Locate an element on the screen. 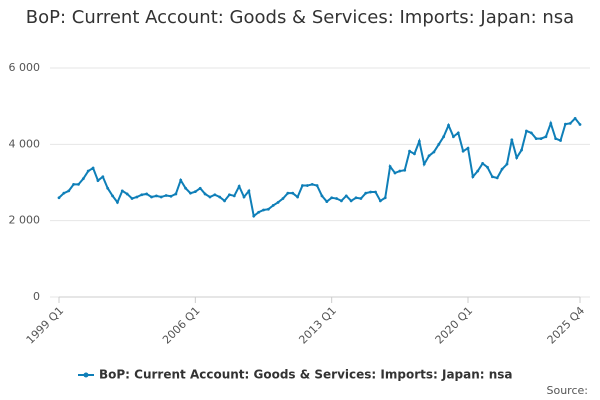 Image resolution: width=600 pixels, height=400 pixels. y-tick-label: 2 000 is located at coordinates (25, 220).